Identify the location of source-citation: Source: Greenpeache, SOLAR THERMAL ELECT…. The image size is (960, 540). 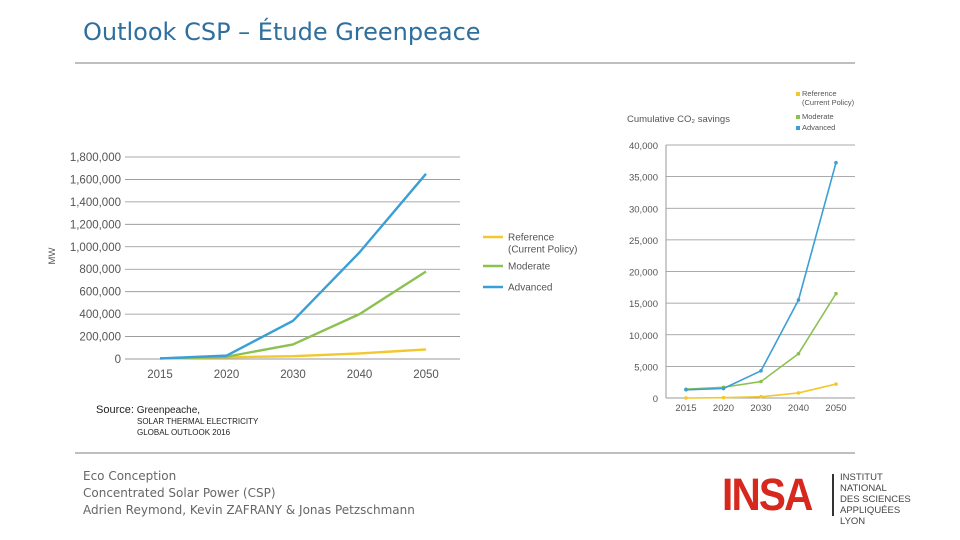
(177, 421).